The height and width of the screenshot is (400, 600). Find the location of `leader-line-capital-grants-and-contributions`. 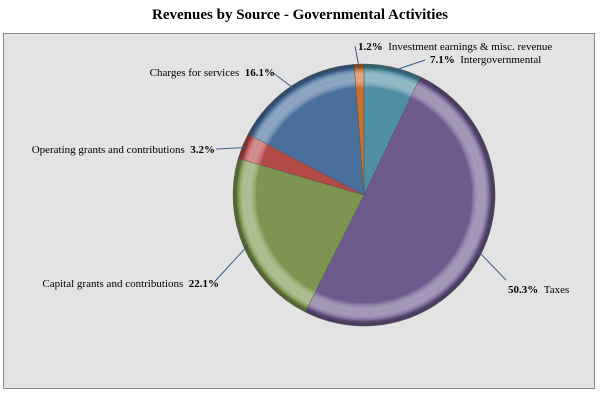

leader-line-capital-grants-and-contributions is located at coordinates (231, 263).